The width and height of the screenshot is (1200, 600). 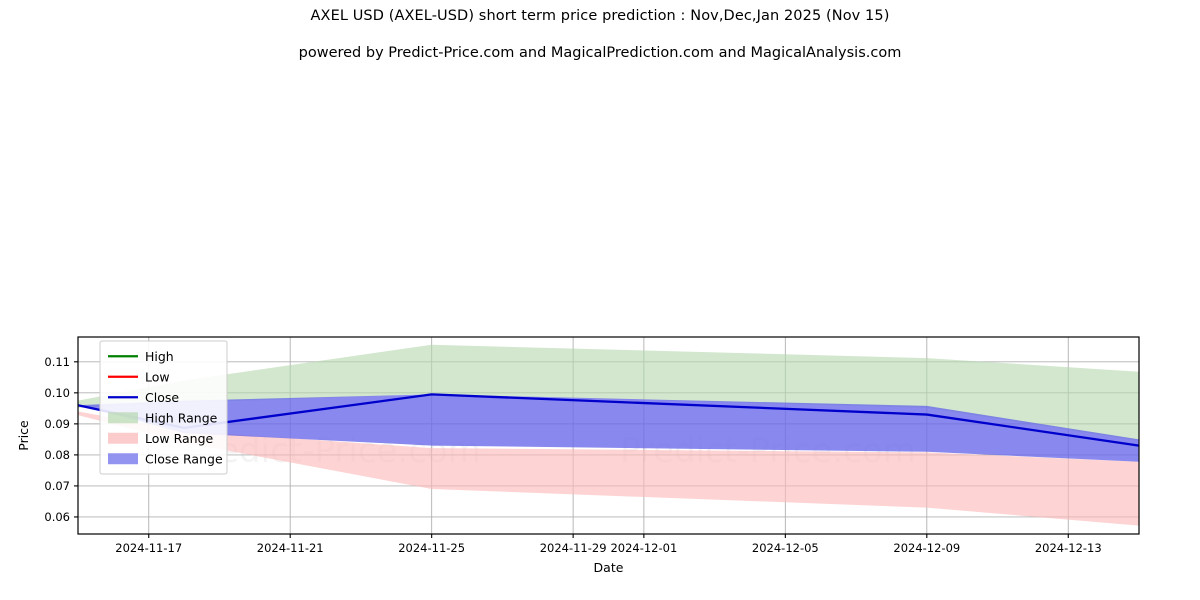 What do you see at coordinates (159, 356) in the screenshot?
I see `legend-label: High` at bounding box center [159, 356].